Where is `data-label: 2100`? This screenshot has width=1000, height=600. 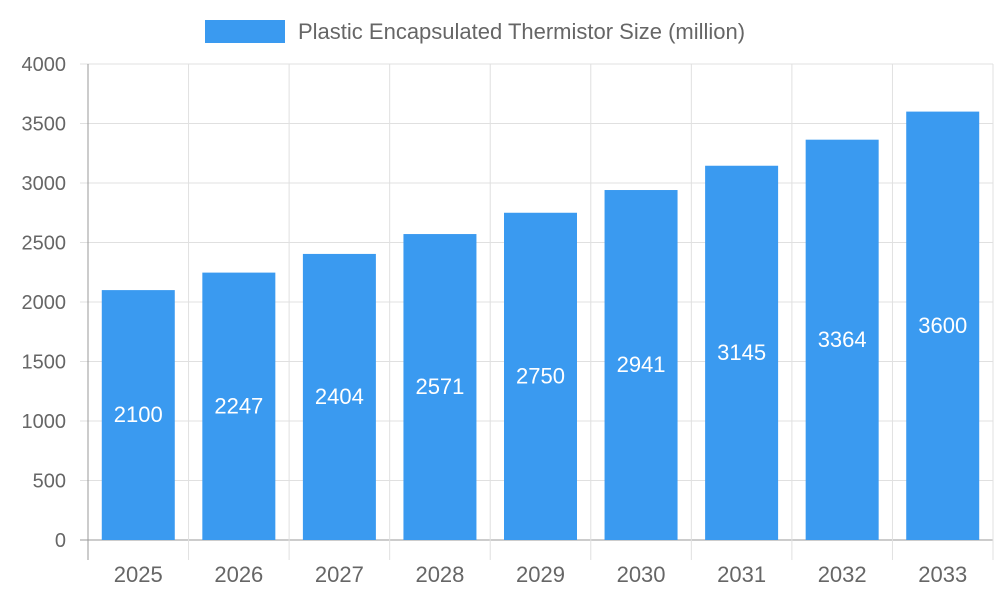 data-label: 2100 is located at coordinates (138, 414).